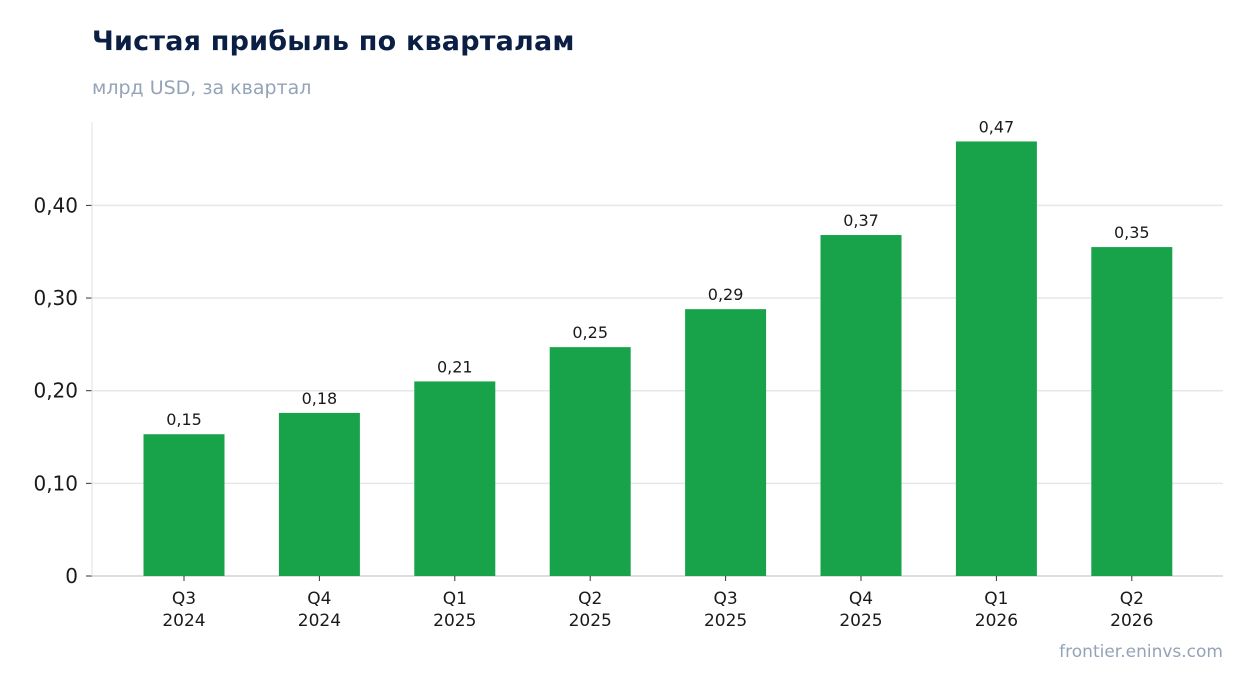 The width and height of the screenshot is (1254, 693). What do you see at coordinates (320, 398) in the screenshot?
I see `data-label: 0,18` at bounding box center [320, 398].